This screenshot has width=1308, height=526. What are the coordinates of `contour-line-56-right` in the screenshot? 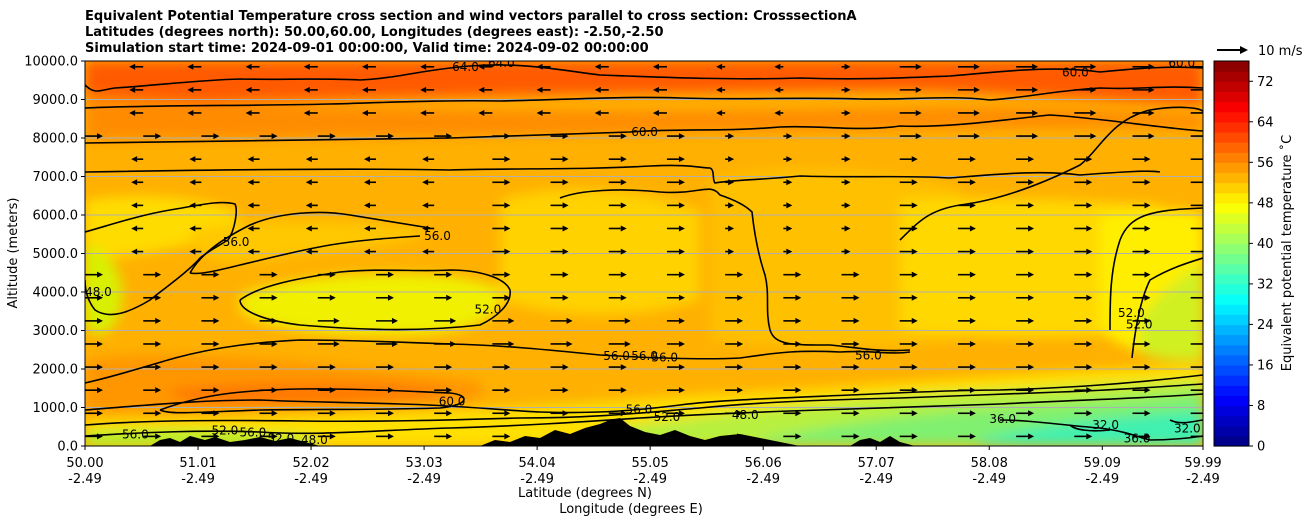 It's located at (1051, 173).